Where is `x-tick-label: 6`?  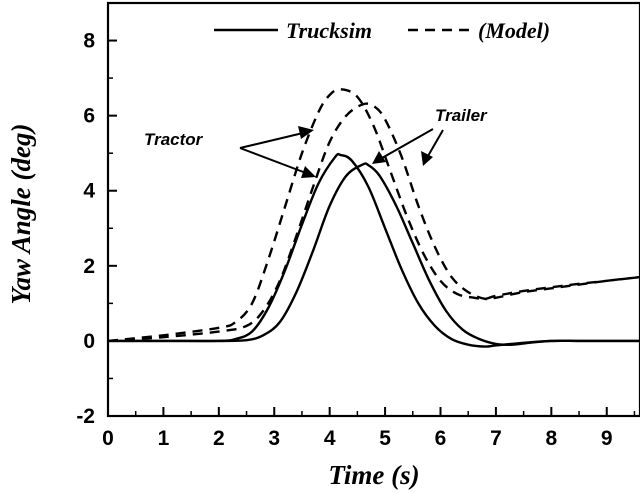 x-tick-label: 6 is located at coordinates (441, 438).